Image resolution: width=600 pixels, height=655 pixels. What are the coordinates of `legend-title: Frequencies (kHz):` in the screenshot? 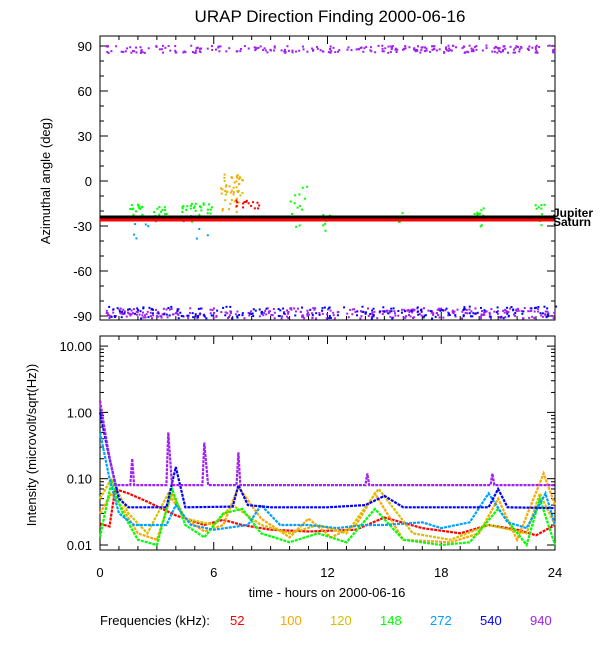 It's located at (155, 620).